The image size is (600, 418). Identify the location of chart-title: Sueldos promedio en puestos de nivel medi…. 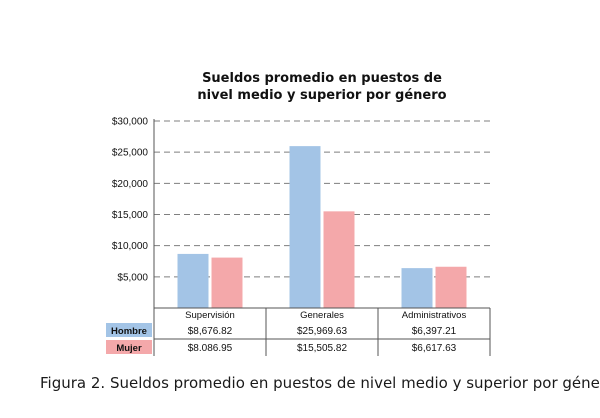
(321, 87).